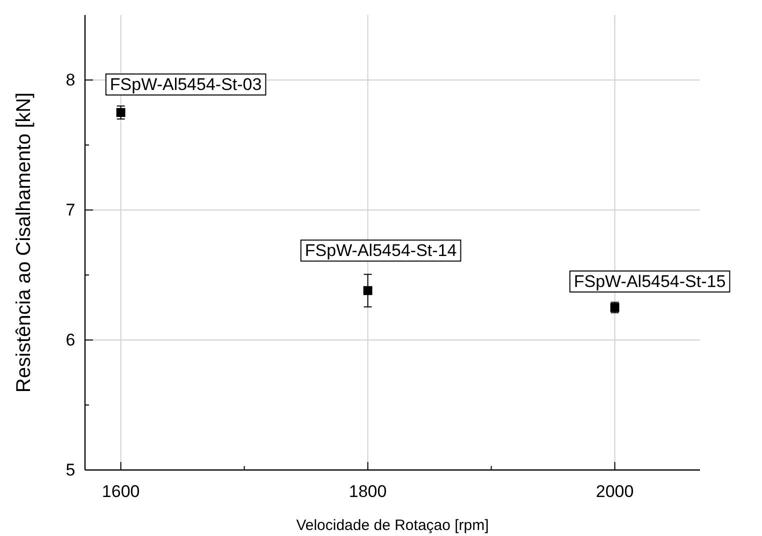 This screenshot has width=762, height=536. What do you see at coordinates (71, 210) in the screenshot?
I see `y-tick-label: 7` at bounding box center [71, 210].